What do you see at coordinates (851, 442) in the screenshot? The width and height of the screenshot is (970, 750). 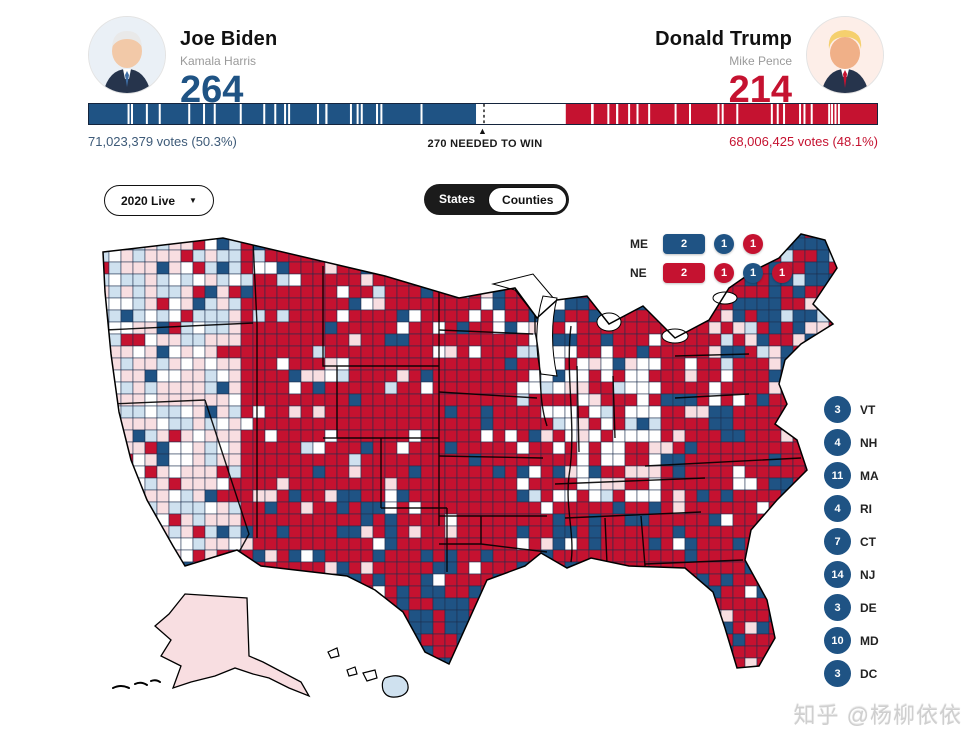 I see `badge-nh: 4 NH` at bounding box center [851, 442].